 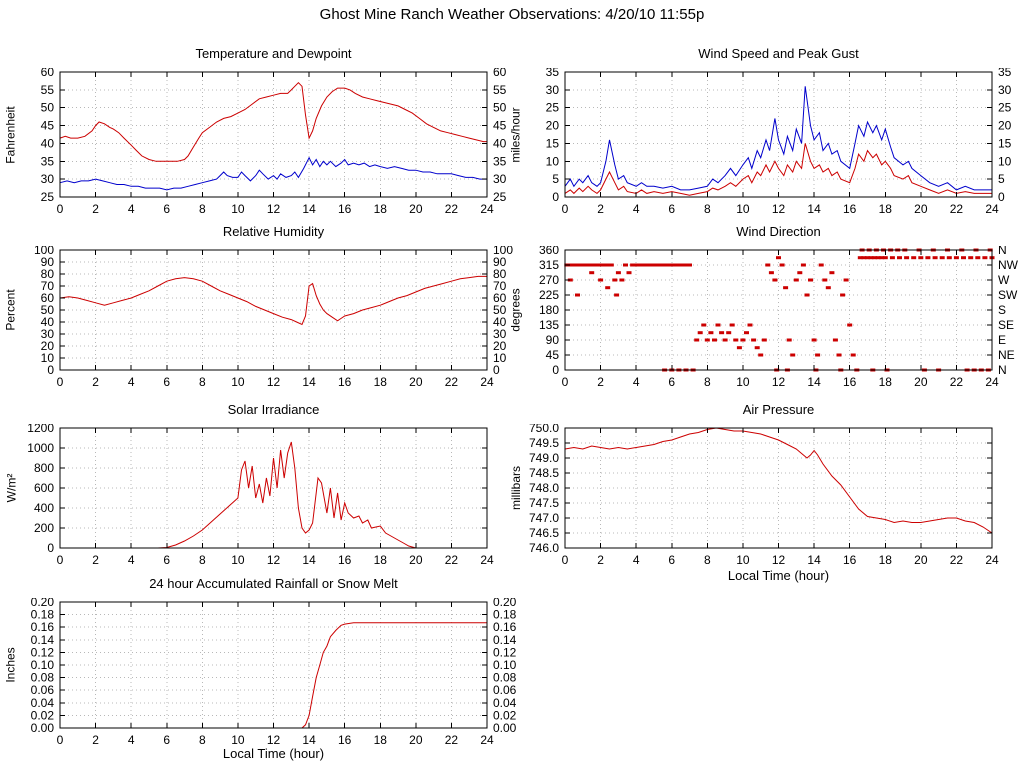 I want to click on chart-title: Air Pressure, so click(x=778, y=409).